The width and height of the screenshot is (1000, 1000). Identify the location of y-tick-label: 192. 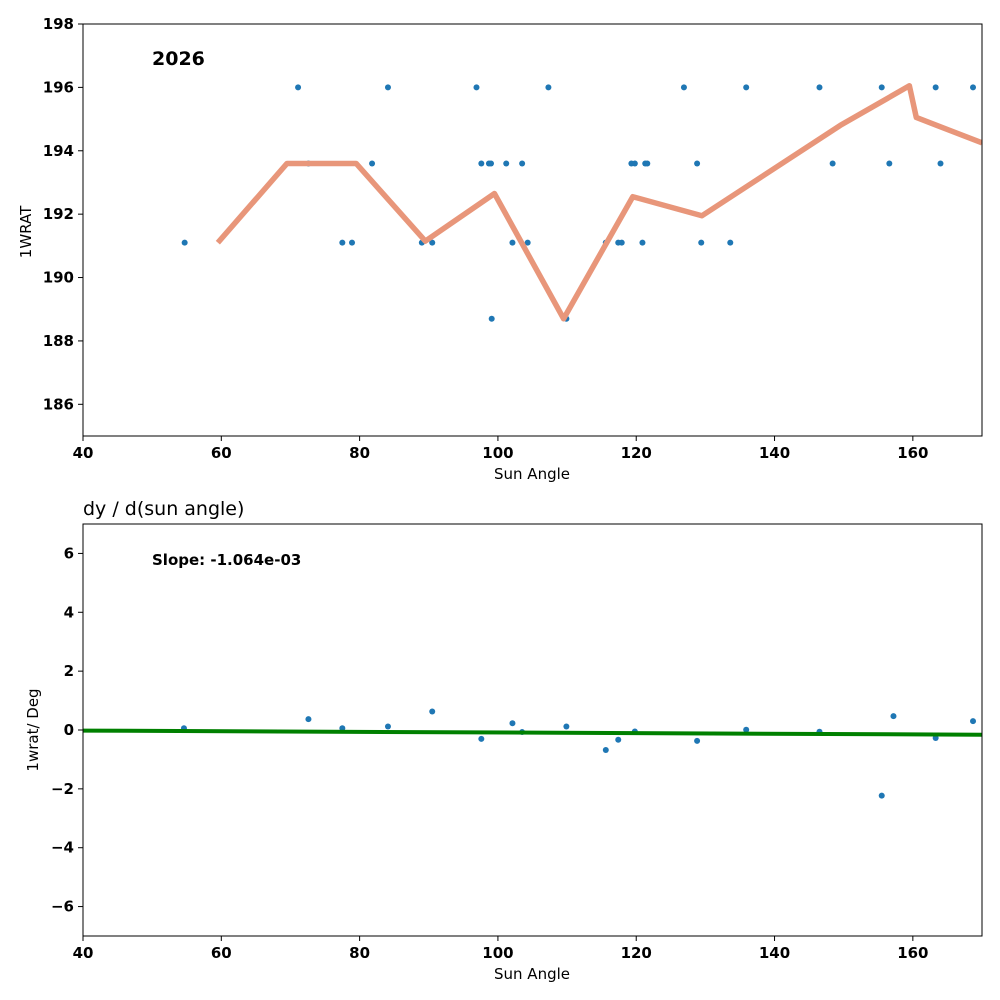
(58, 214).